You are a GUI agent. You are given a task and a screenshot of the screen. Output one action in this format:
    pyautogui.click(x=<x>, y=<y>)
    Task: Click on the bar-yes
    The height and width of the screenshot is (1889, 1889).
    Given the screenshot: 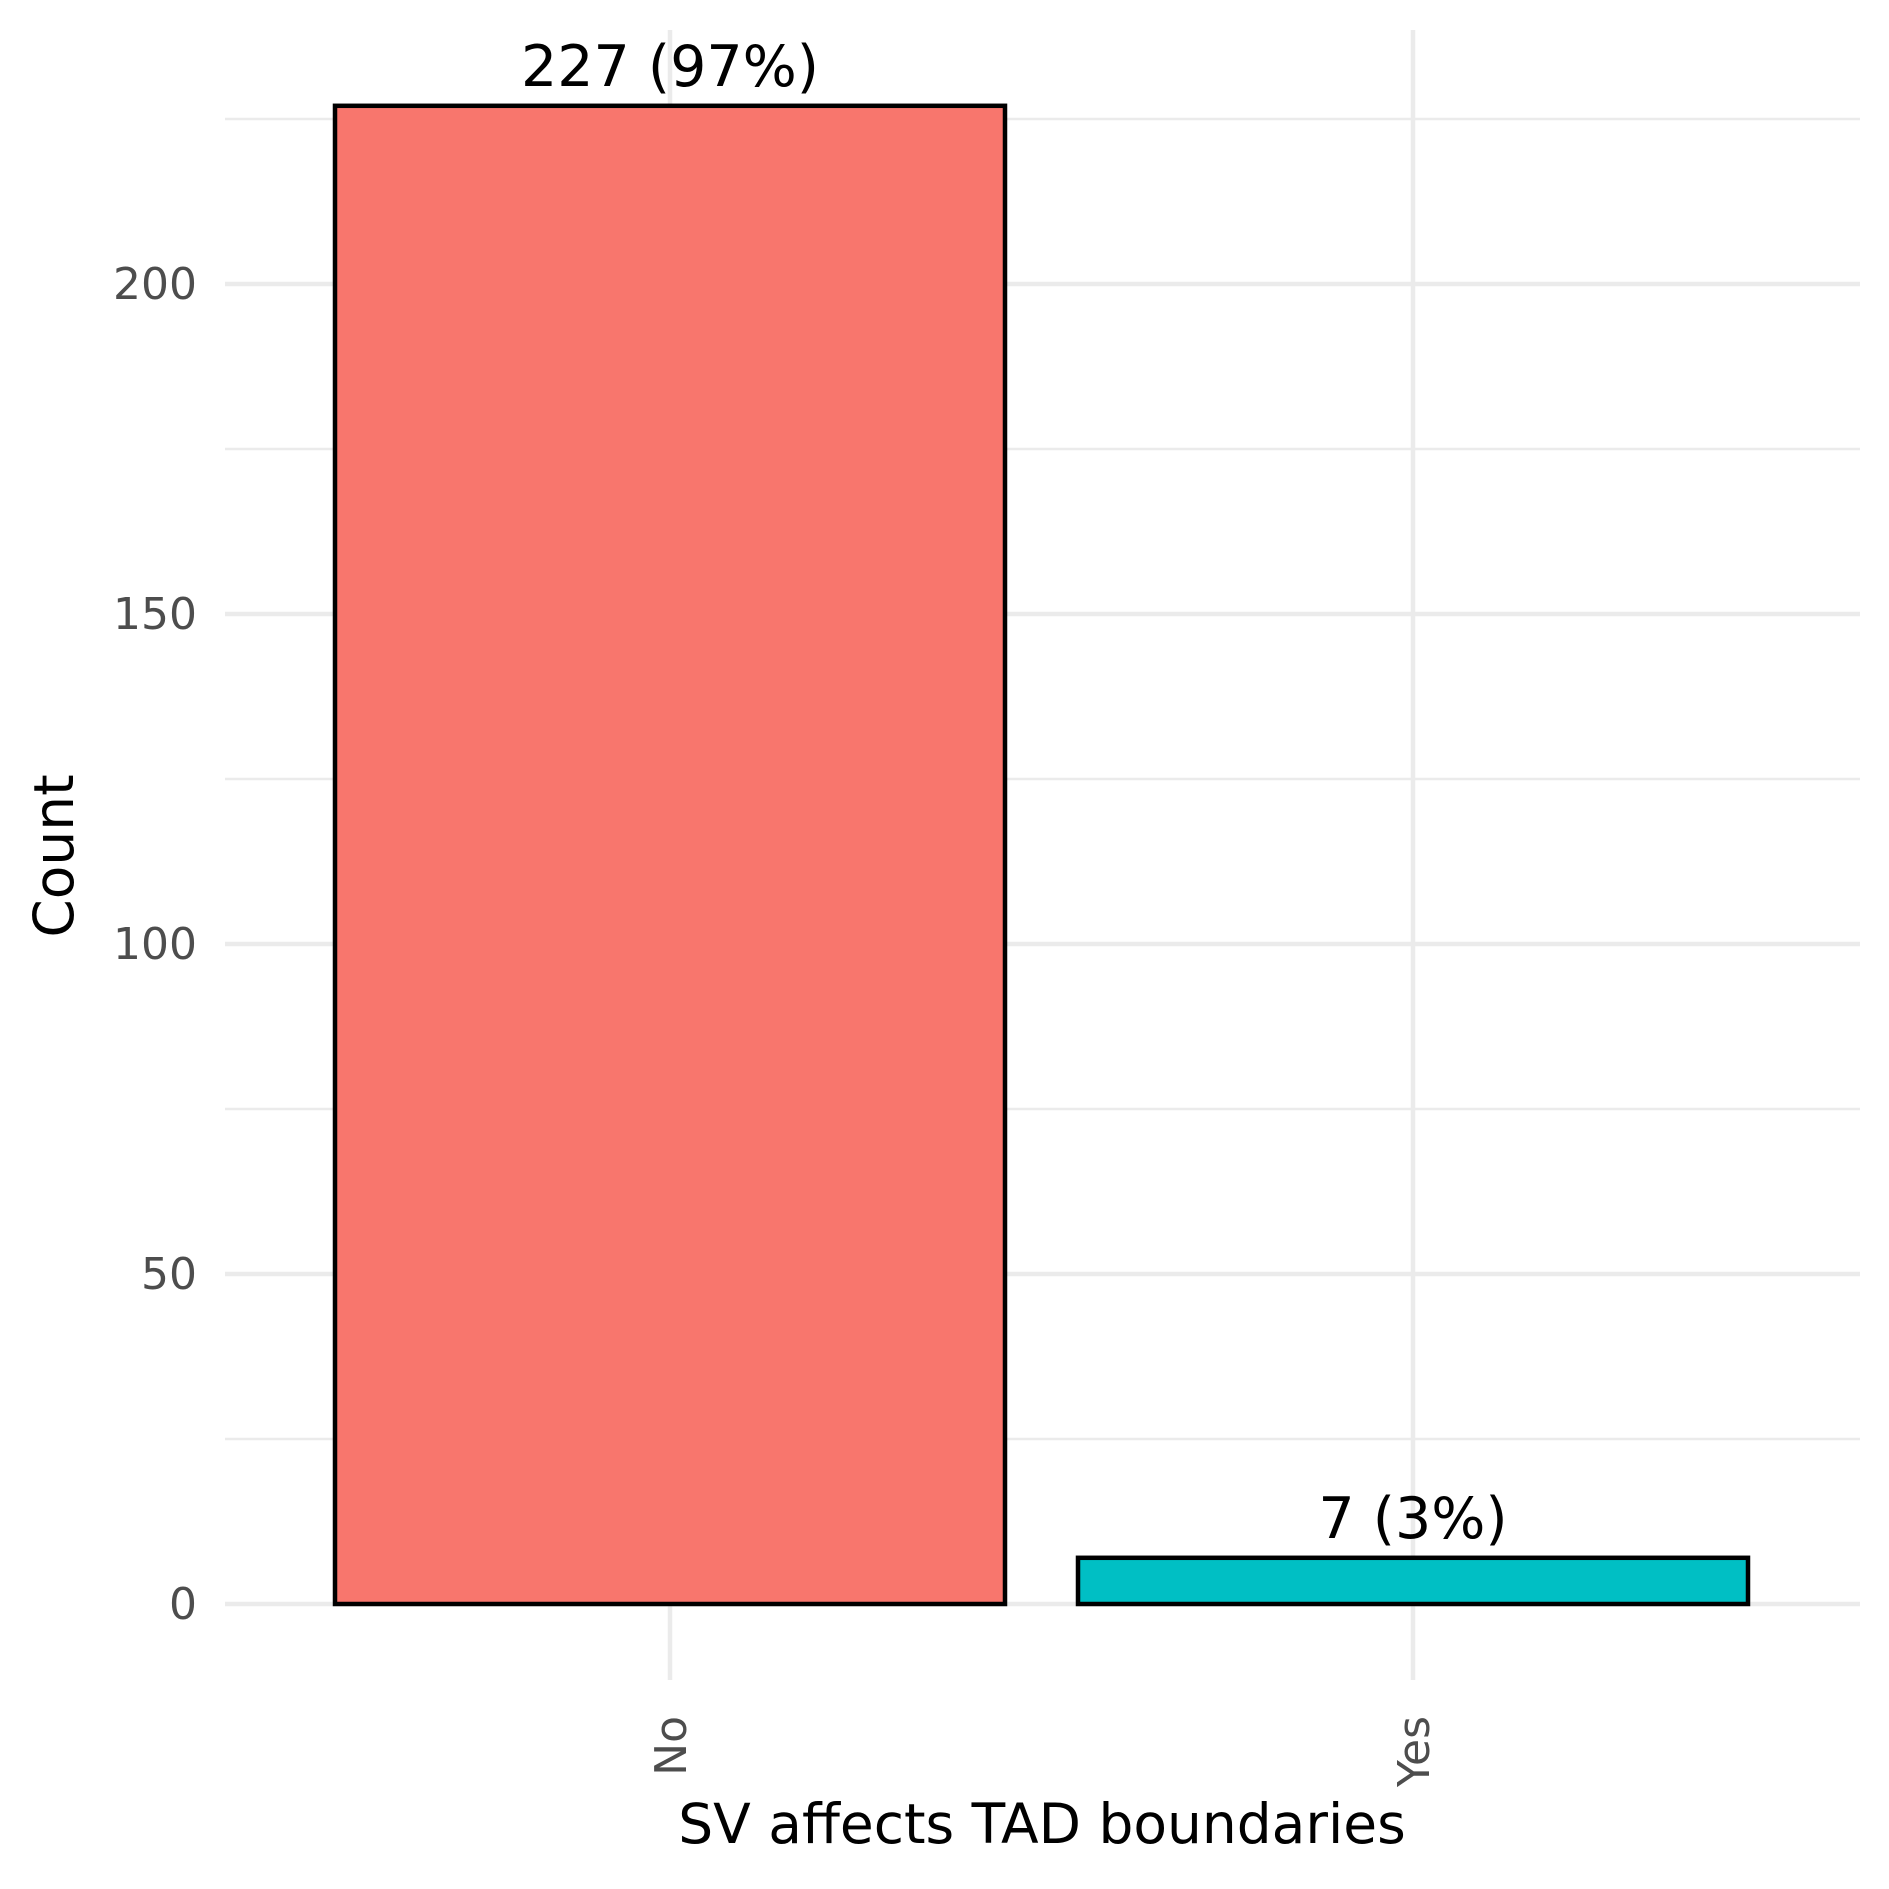 What is the action you would take?
    pyautogui.click(x=1413, y=1581)
    